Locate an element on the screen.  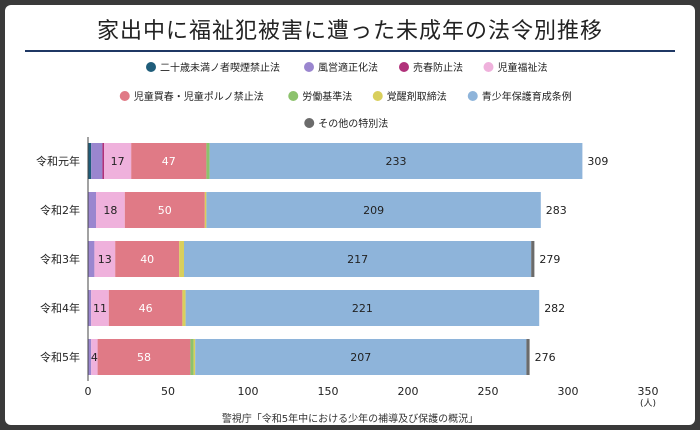
legend-label: 売春防止法 is located at coordinates (438, 67).